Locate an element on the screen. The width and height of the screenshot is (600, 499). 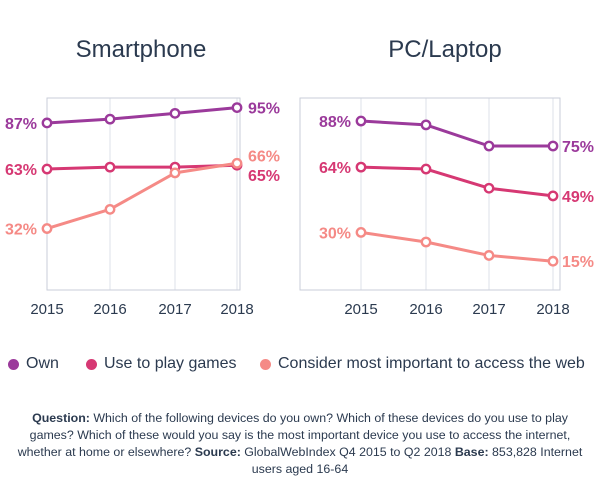
pc-laptop-start-label-1: 64% is located at coordinates (335, 168).